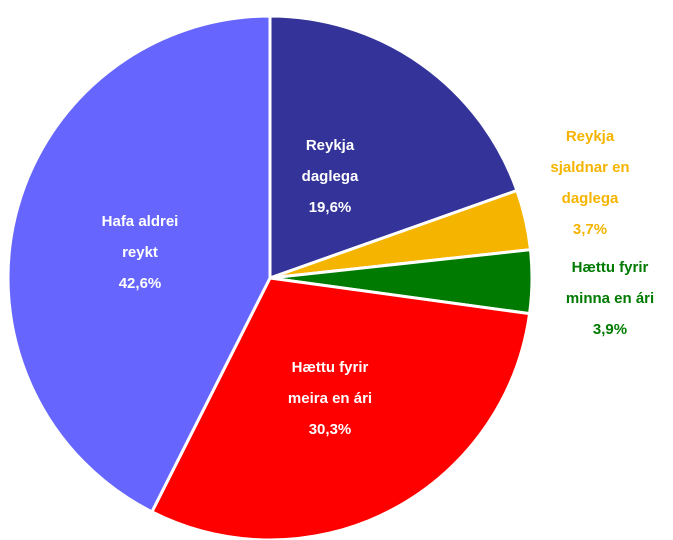 The width and height of the screenshot is (673, 540). I want to click on slice-label: minna en ári, so click(610, 298).